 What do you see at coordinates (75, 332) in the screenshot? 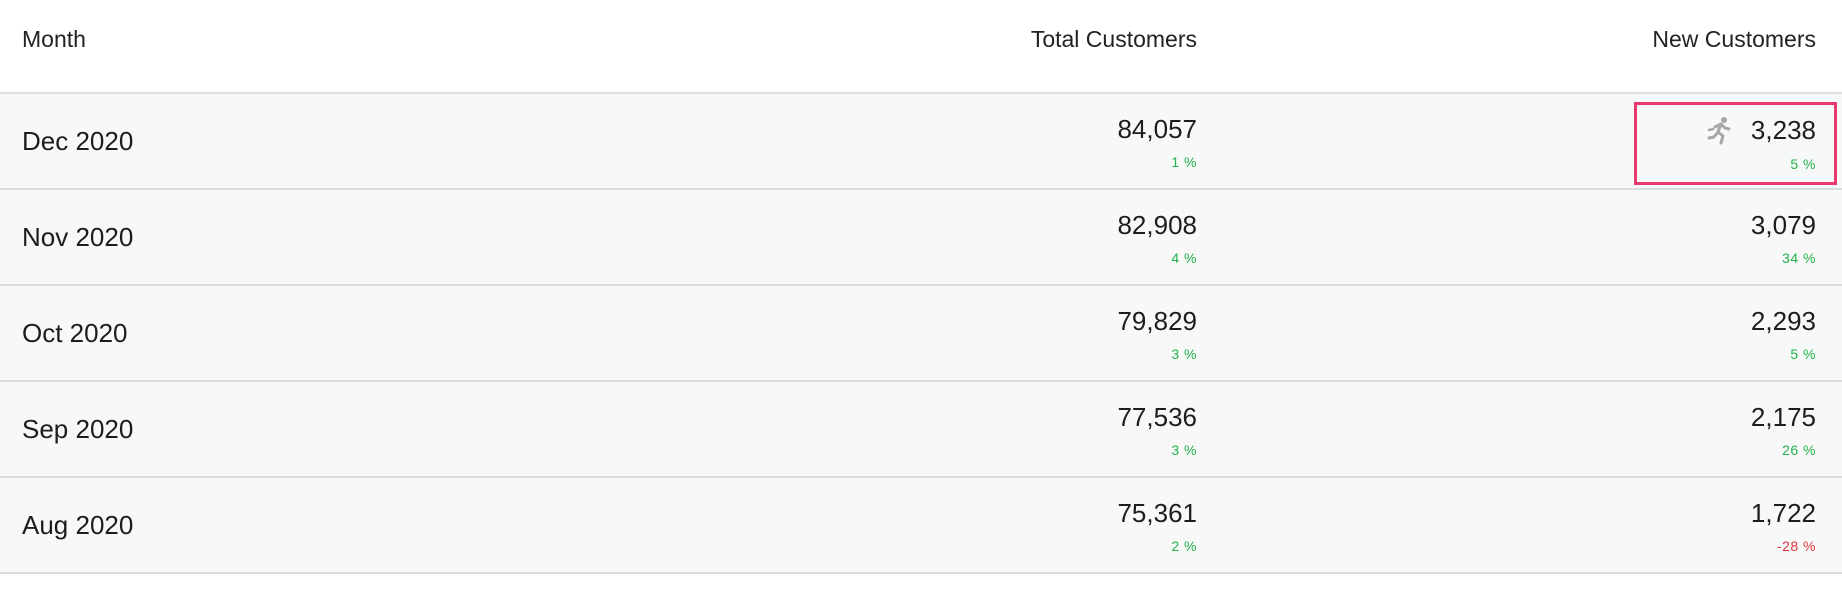
I see `month-cell: Oct 2020` at bounding box center [75, 332].